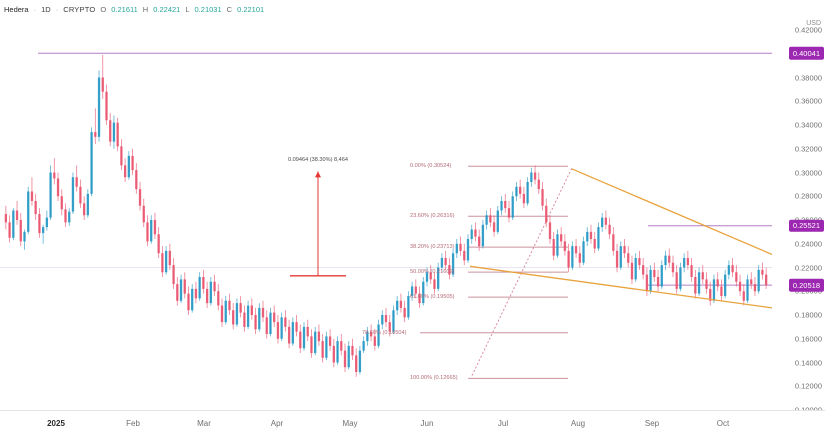 The height and width of the screenshot is (437, 825). I want to click on close-label: C, so click(229, 9).